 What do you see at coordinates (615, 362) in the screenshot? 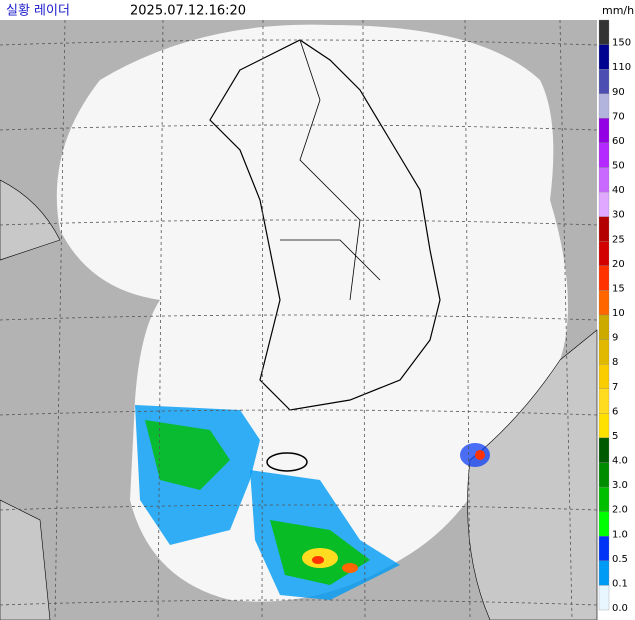
I see `legend-label: 8` at bounding box center [615, 362].